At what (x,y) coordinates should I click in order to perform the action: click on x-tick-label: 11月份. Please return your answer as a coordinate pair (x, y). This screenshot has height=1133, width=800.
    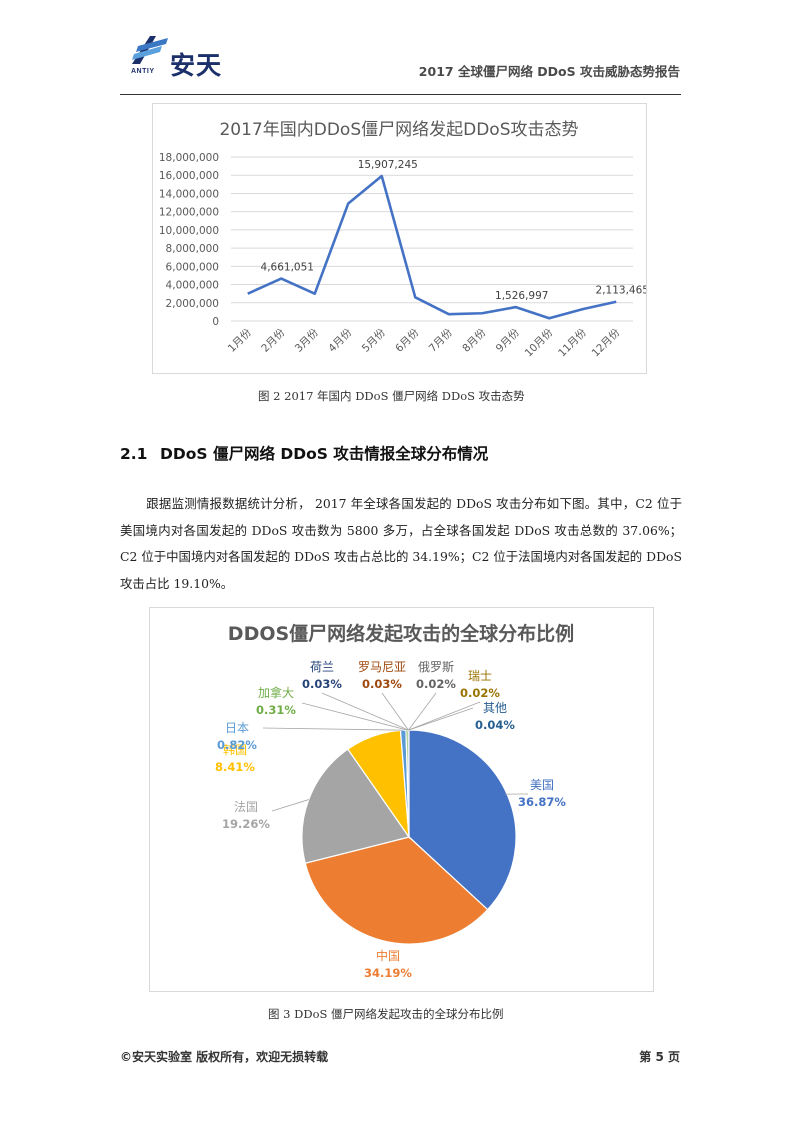
    Looking at the image, I should click on (572, 342).